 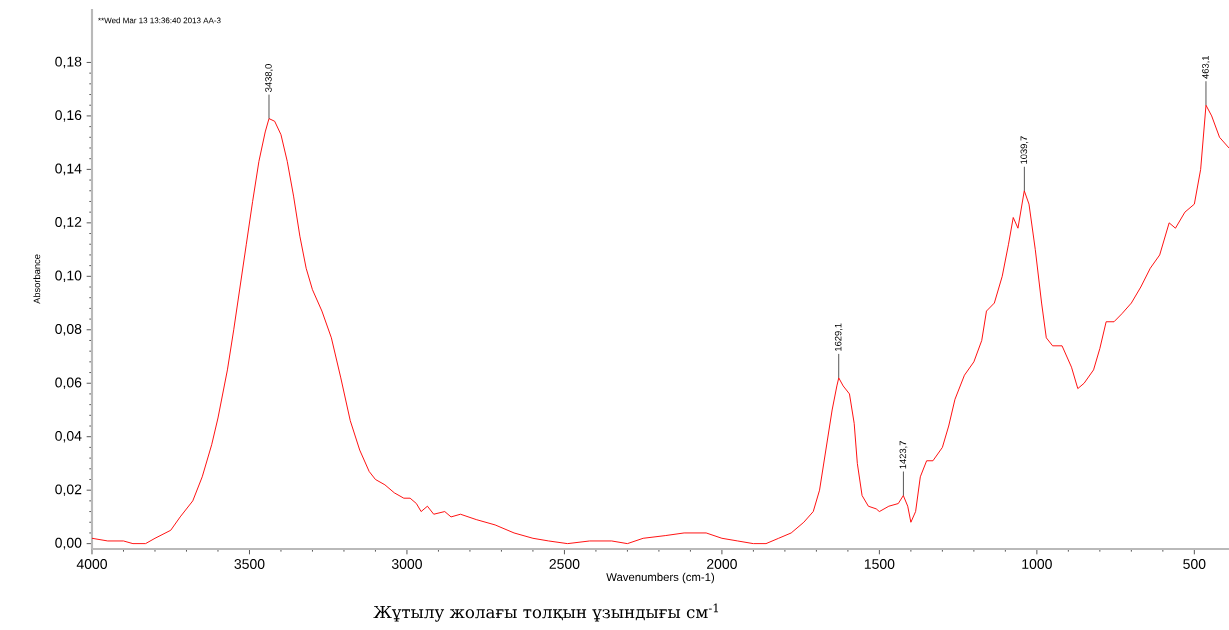 What do you see at coordinates (838, 337) in the screenshot?
I see `annotation: 1629,1` at bounding box center [838, 337].